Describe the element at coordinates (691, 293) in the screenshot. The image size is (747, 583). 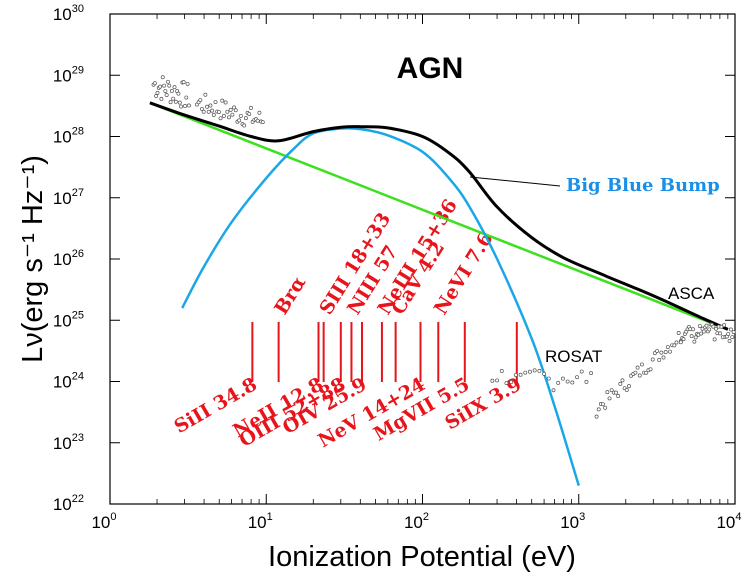
I see `asca-label: ASCA` at that location.